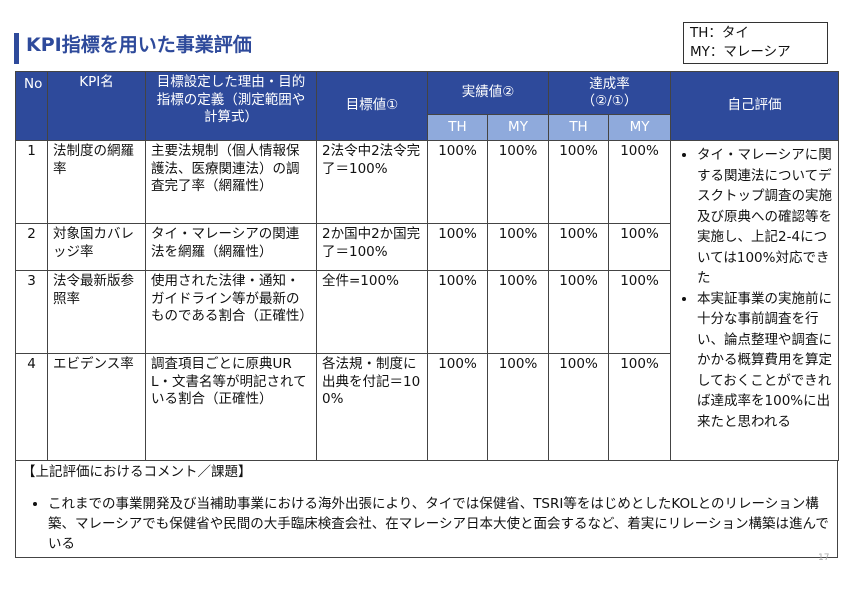 The image size is (842, 595). I want to click on table-cell: 全件=100%, so click(372, 312).